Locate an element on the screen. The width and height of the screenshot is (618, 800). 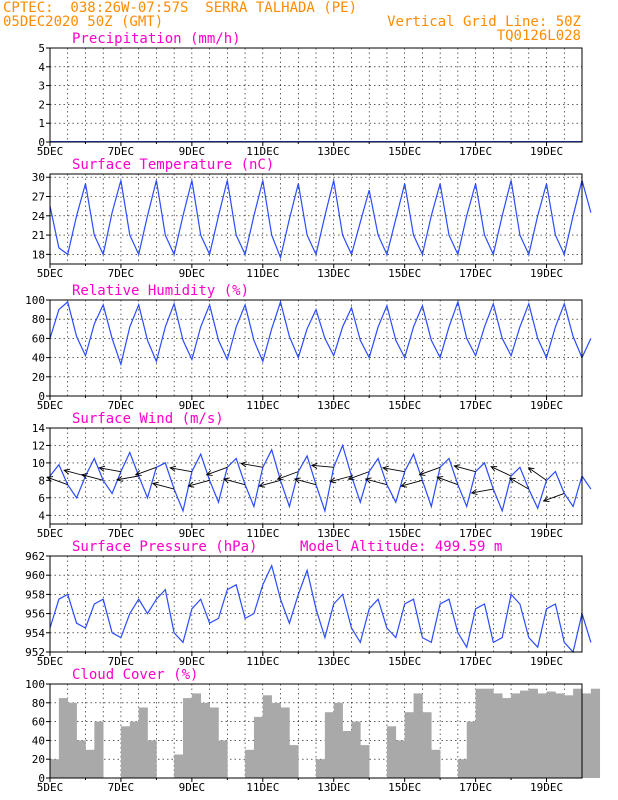
precipitation-ytick-label: 3 is located at coordinates (41, 86).